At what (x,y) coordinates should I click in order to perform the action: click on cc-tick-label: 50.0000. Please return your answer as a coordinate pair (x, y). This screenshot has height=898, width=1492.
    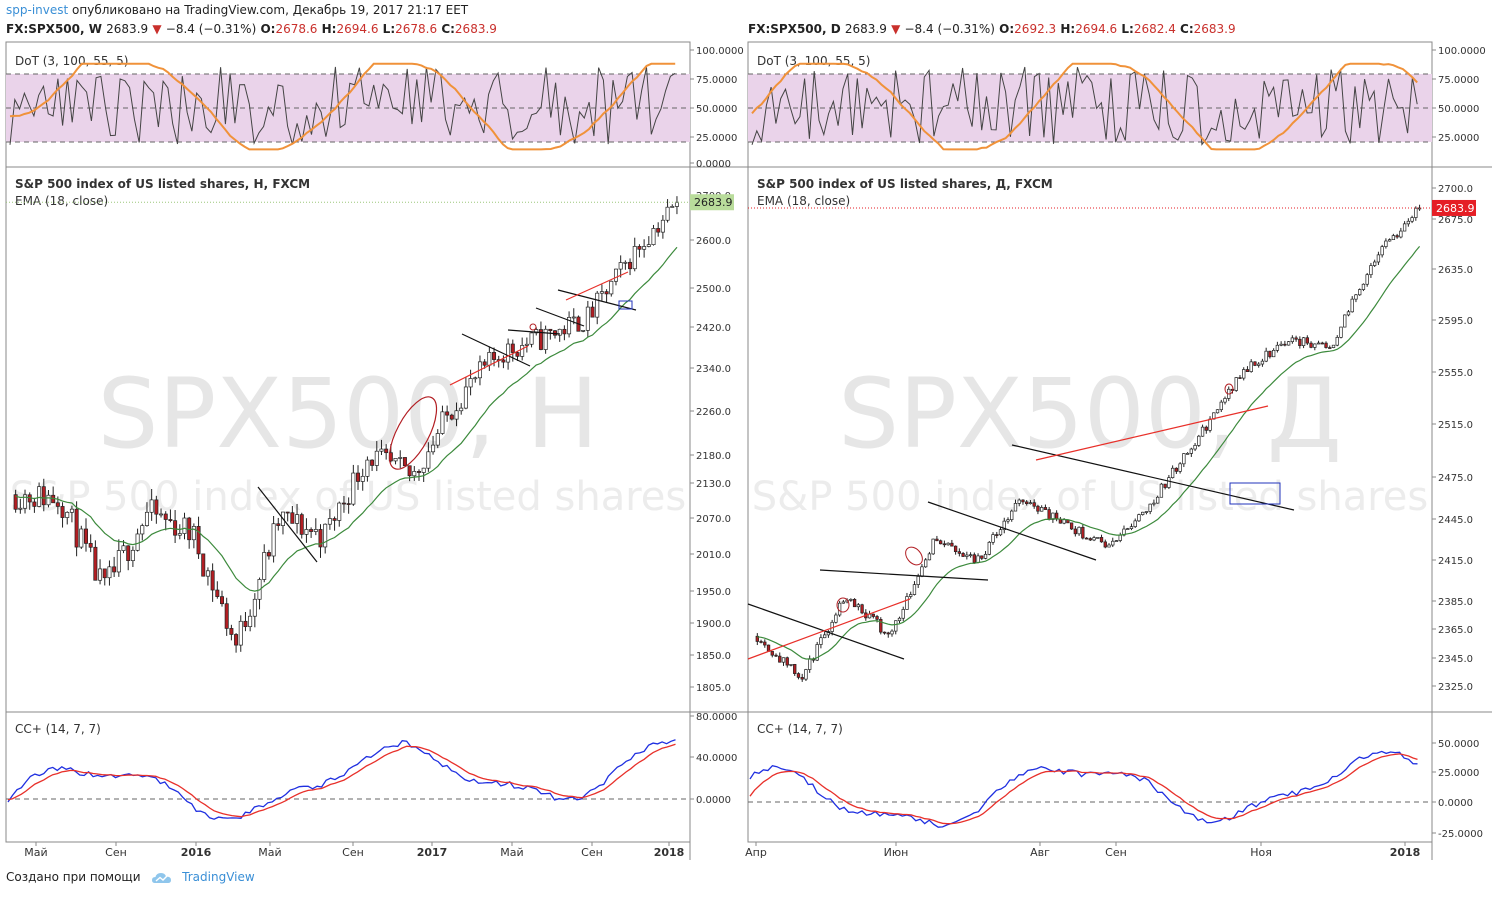
    Looking at the image, I should click on (1458, 744).